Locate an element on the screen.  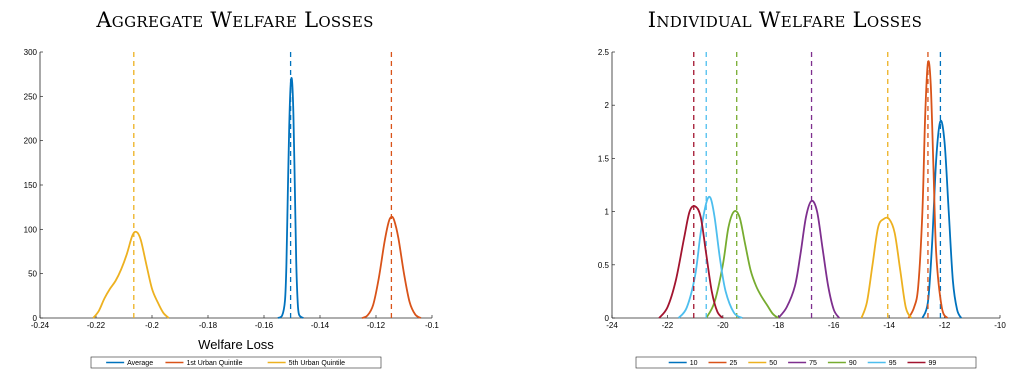
legend-label: 1st Urban Quintile is located at coordinates (214, 363).